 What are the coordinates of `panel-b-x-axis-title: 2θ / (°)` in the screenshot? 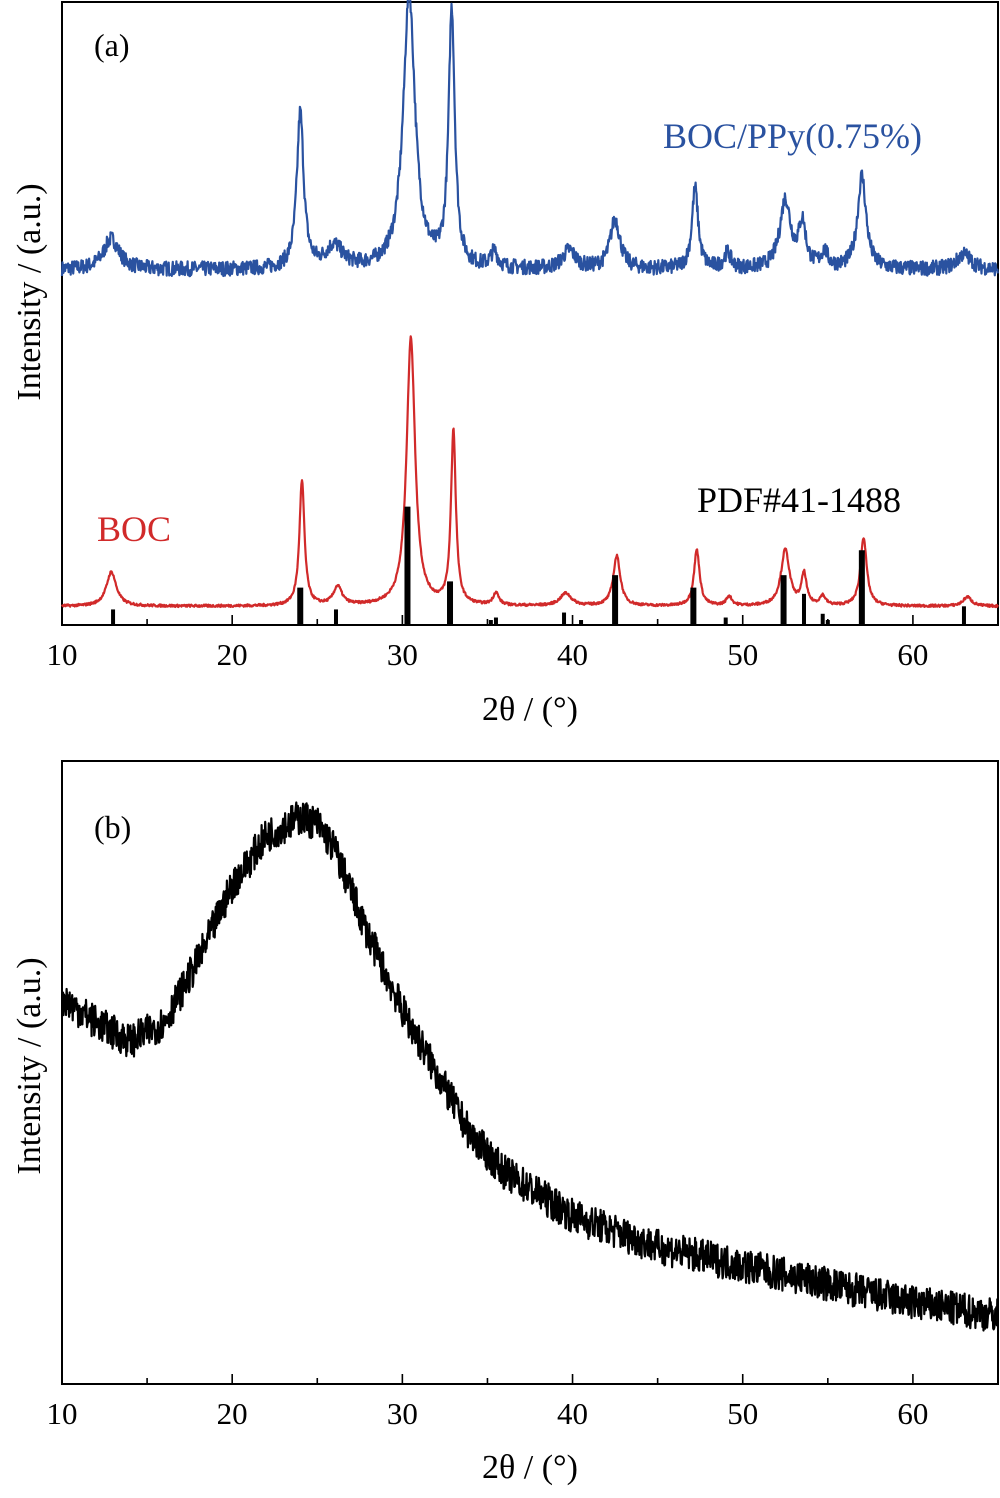 It's located at (530, 1467).